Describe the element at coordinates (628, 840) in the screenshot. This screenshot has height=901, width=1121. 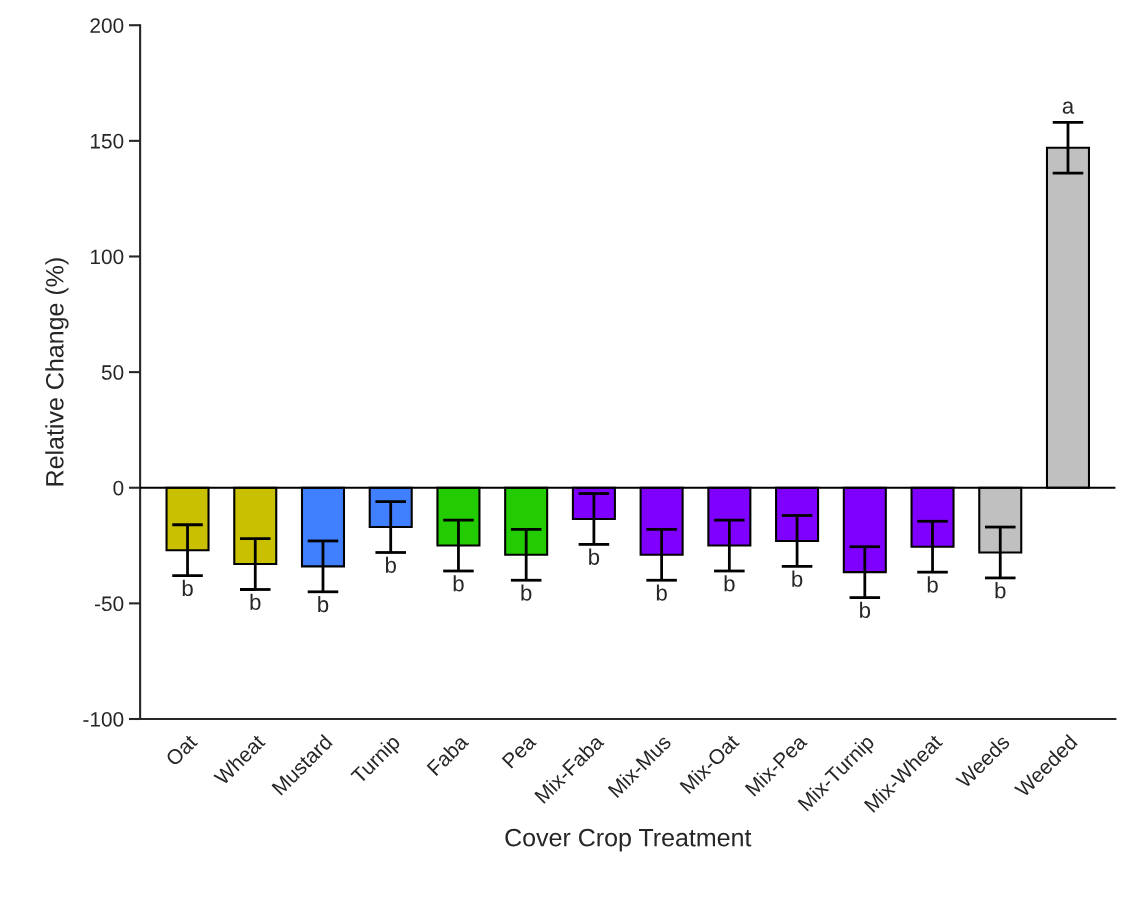
I see `x-axis-title: Cover Crop Treatment` at that location.